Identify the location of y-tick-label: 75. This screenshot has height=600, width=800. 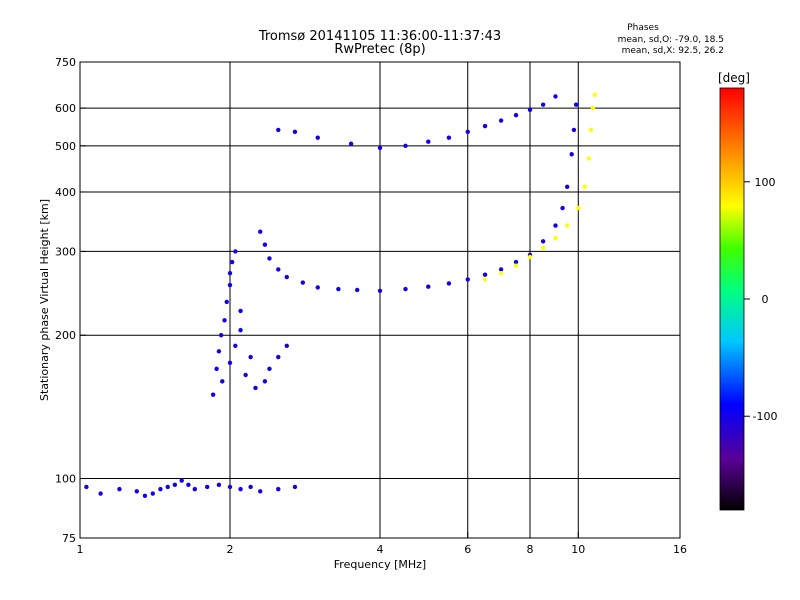
(69, 538).